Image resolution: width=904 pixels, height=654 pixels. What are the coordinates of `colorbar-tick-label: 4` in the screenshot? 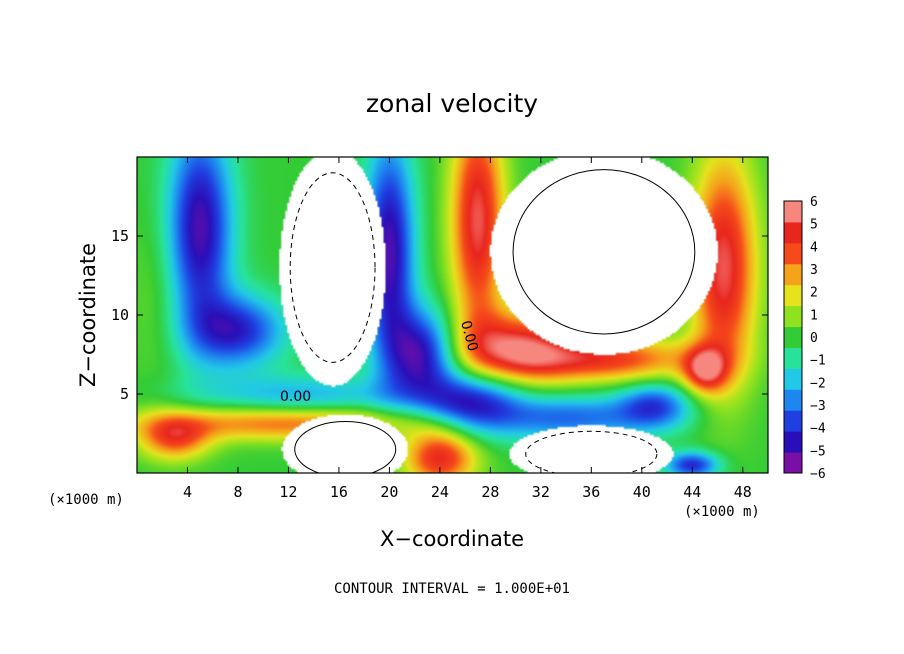 It's located at (814, 247).